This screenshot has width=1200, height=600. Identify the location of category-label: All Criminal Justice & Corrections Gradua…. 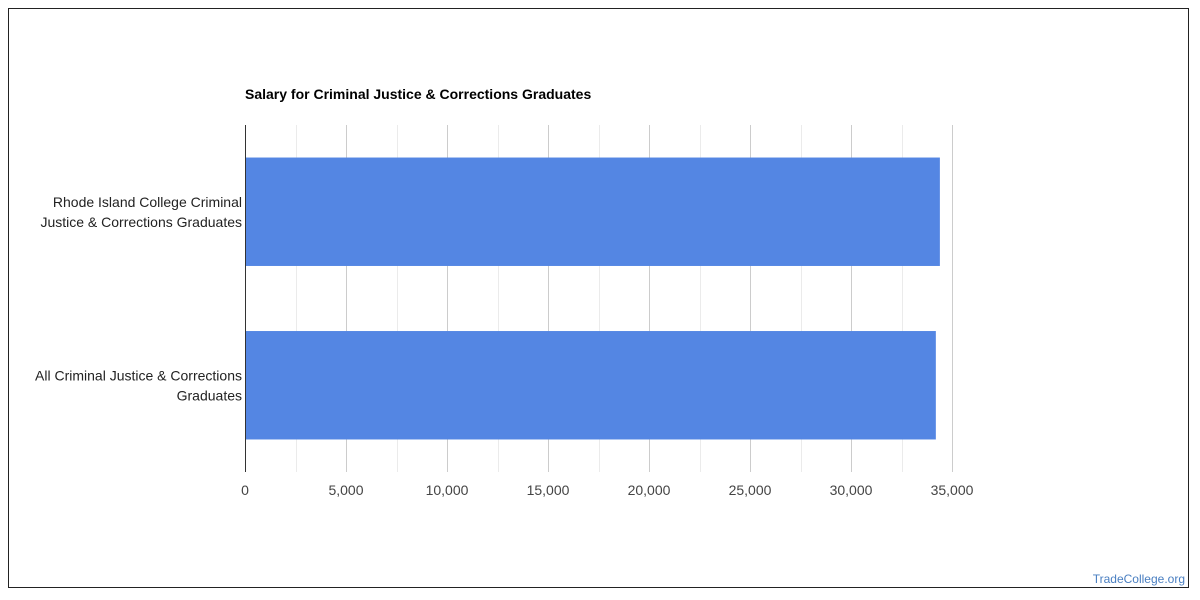
(138, 385).